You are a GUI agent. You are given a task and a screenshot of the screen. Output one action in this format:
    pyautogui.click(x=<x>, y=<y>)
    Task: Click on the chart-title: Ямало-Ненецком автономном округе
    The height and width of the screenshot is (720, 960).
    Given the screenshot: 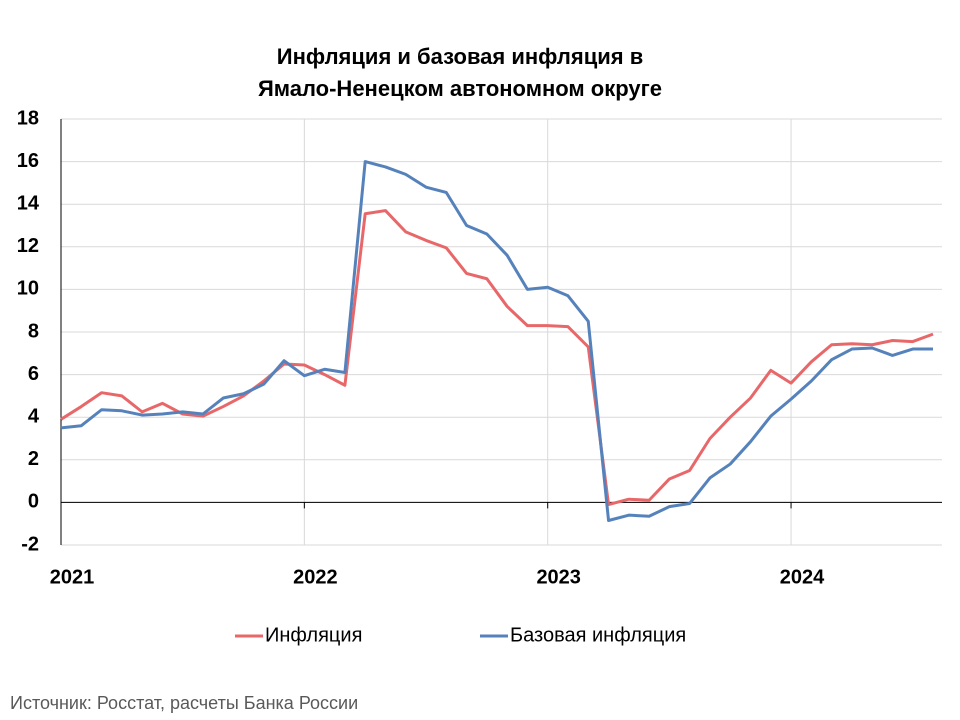 What is the action you would take?
    pyautogui.click(x=460, y=88)
    